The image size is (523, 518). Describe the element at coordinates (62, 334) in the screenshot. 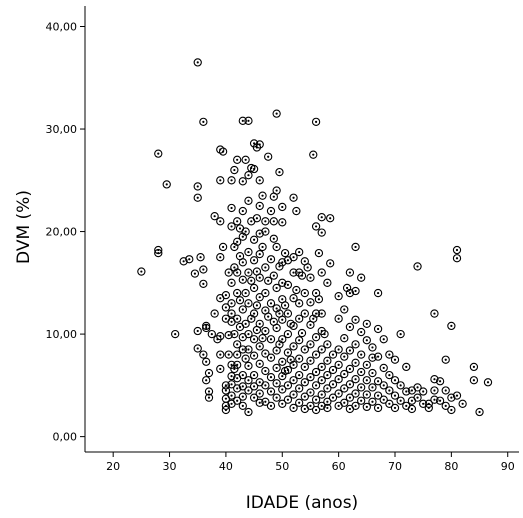

I see `y-tick-label: 10,00` at that location.